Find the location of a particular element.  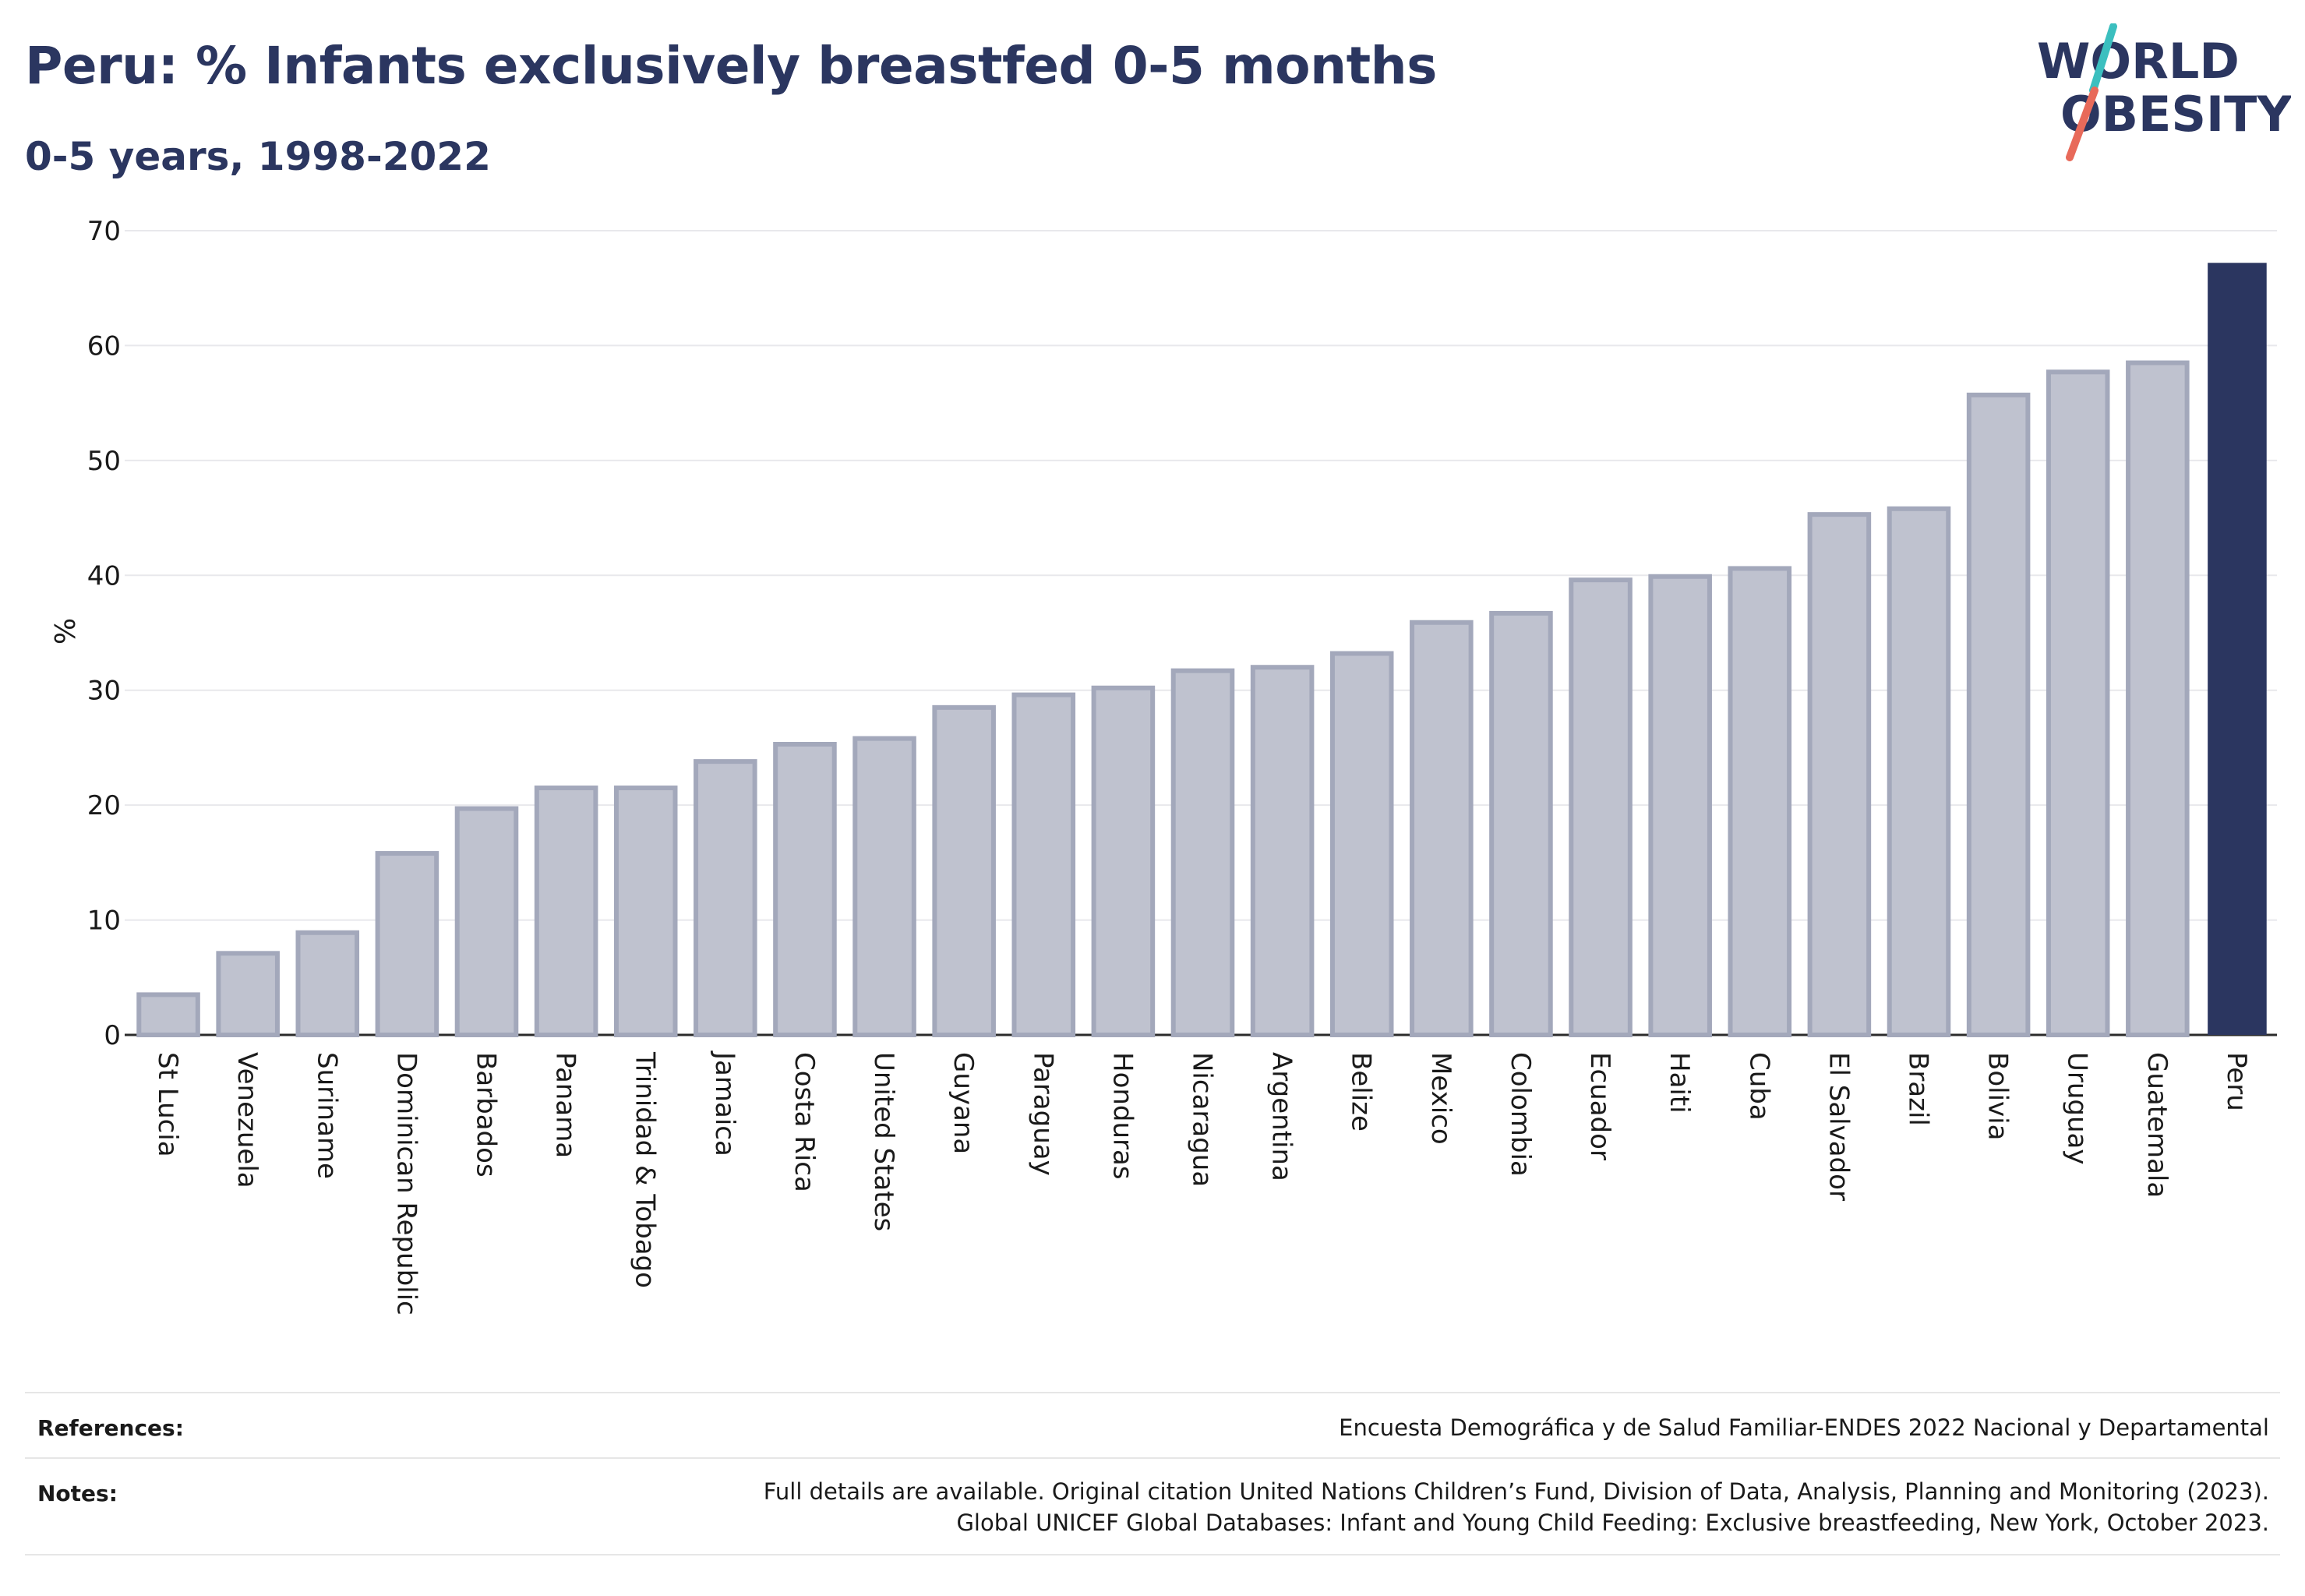

y-axis-label: % is located at coordinates (63, 631).